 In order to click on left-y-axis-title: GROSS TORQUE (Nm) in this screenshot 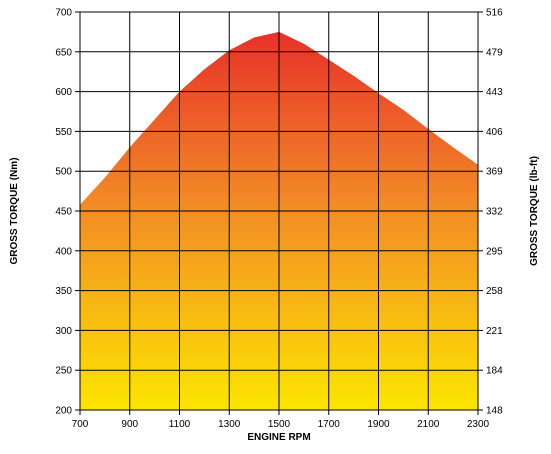, I will do `click(14, 210)`.